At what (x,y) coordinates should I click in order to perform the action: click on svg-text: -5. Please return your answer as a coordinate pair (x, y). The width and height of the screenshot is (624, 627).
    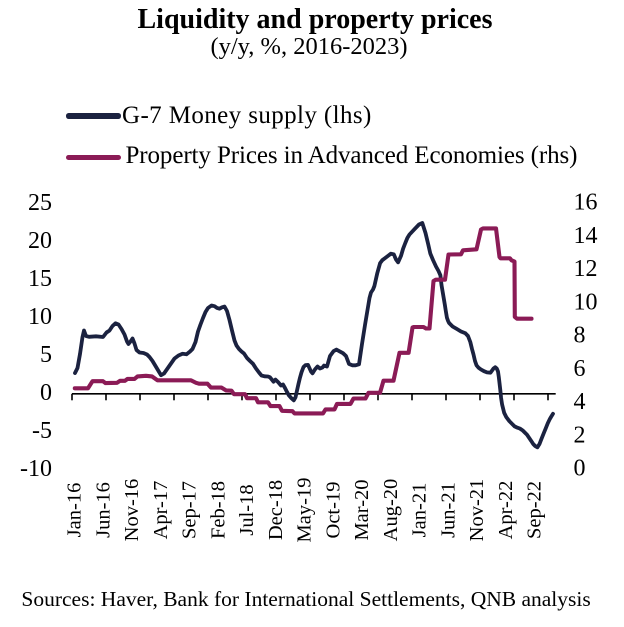
    Looking at the image, I should click on (42, 431).